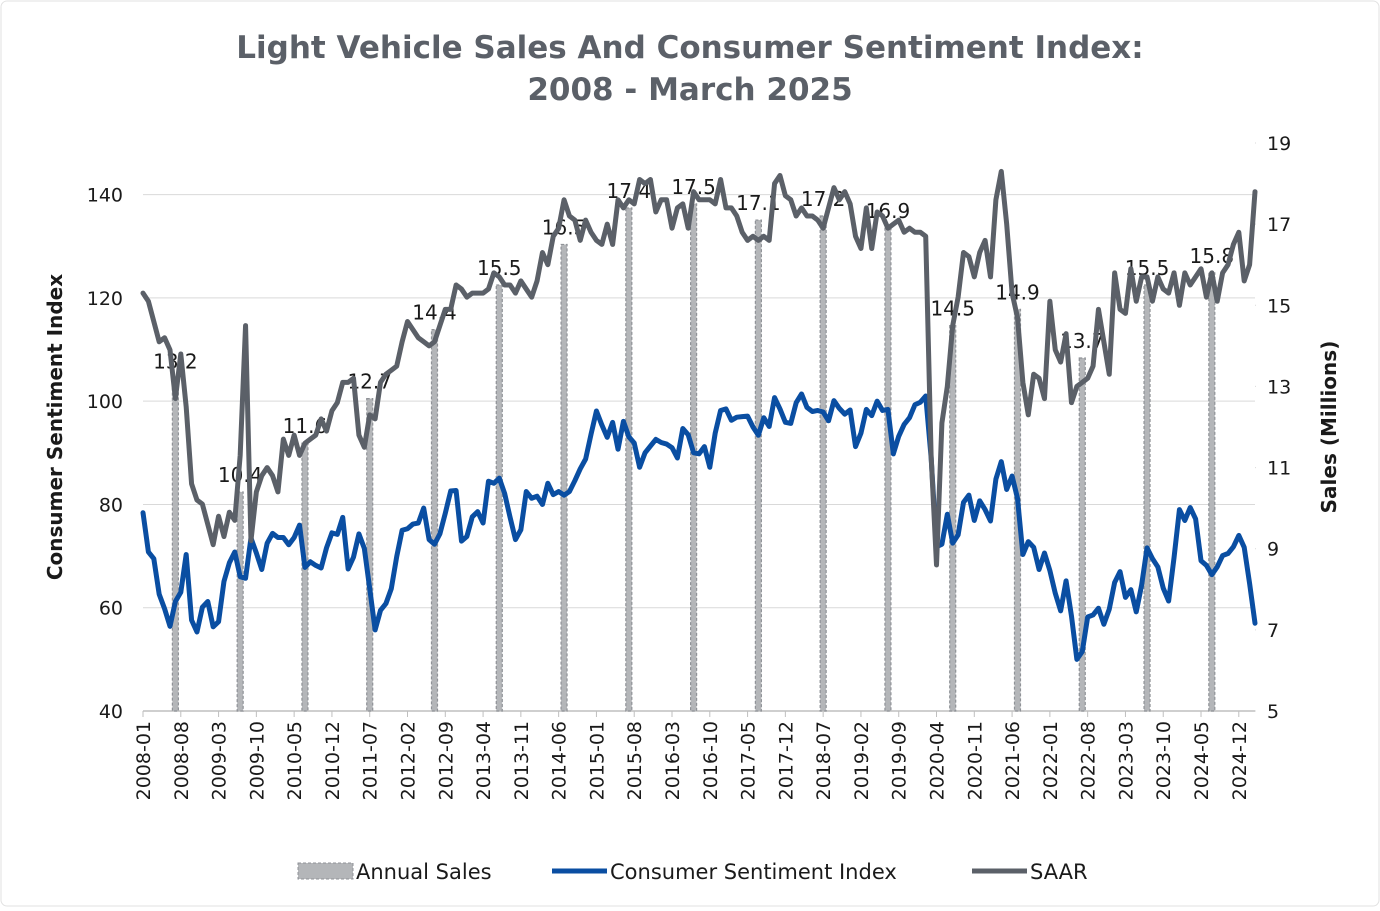  Describe the element at coordinates (105, 299) in the screenshot. I see `y-tick-label: 120` at that location.